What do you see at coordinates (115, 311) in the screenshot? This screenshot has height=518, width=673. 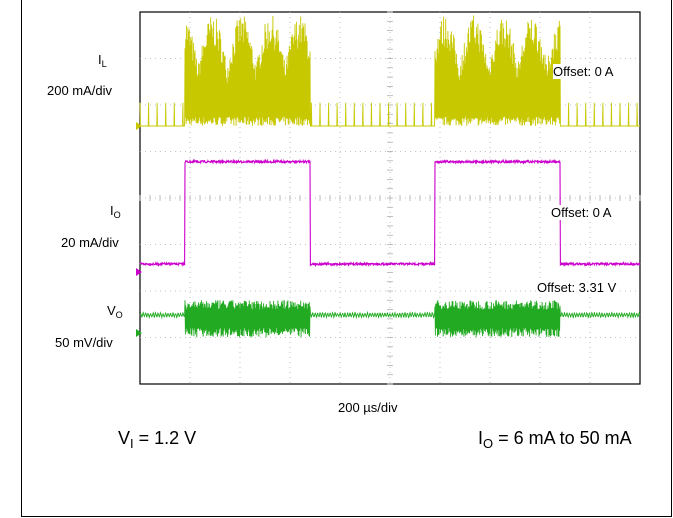 I see `vo-channel-label: VO` at bounding box center [115, 311].